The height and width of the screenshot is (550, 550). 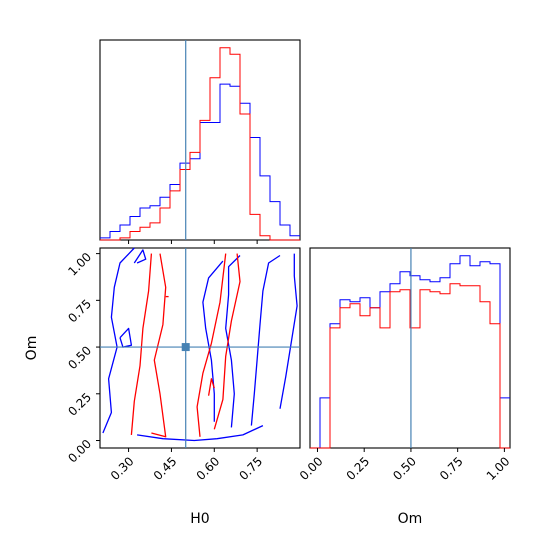 I want to click on truth-marker, so click(x=185, y=347).